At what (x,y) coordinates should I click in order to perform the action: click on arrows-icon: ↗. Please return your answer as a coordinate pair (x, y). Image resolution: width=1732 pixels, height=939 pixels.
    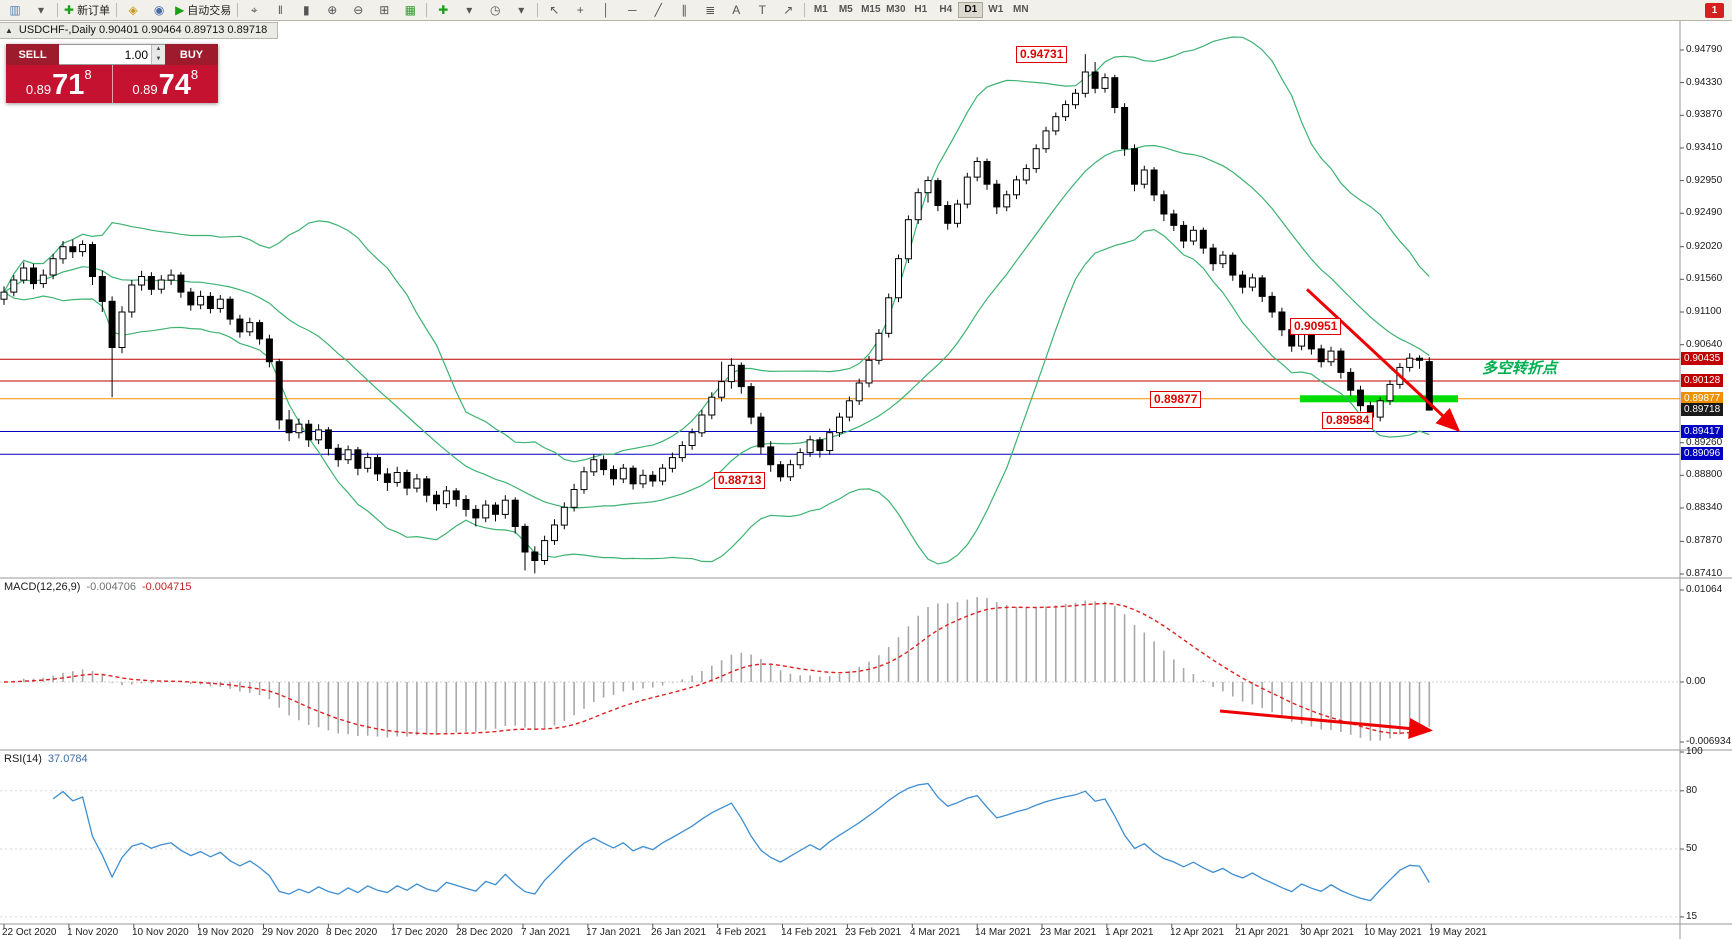
    Looking at the image, I should click on (788, 10).